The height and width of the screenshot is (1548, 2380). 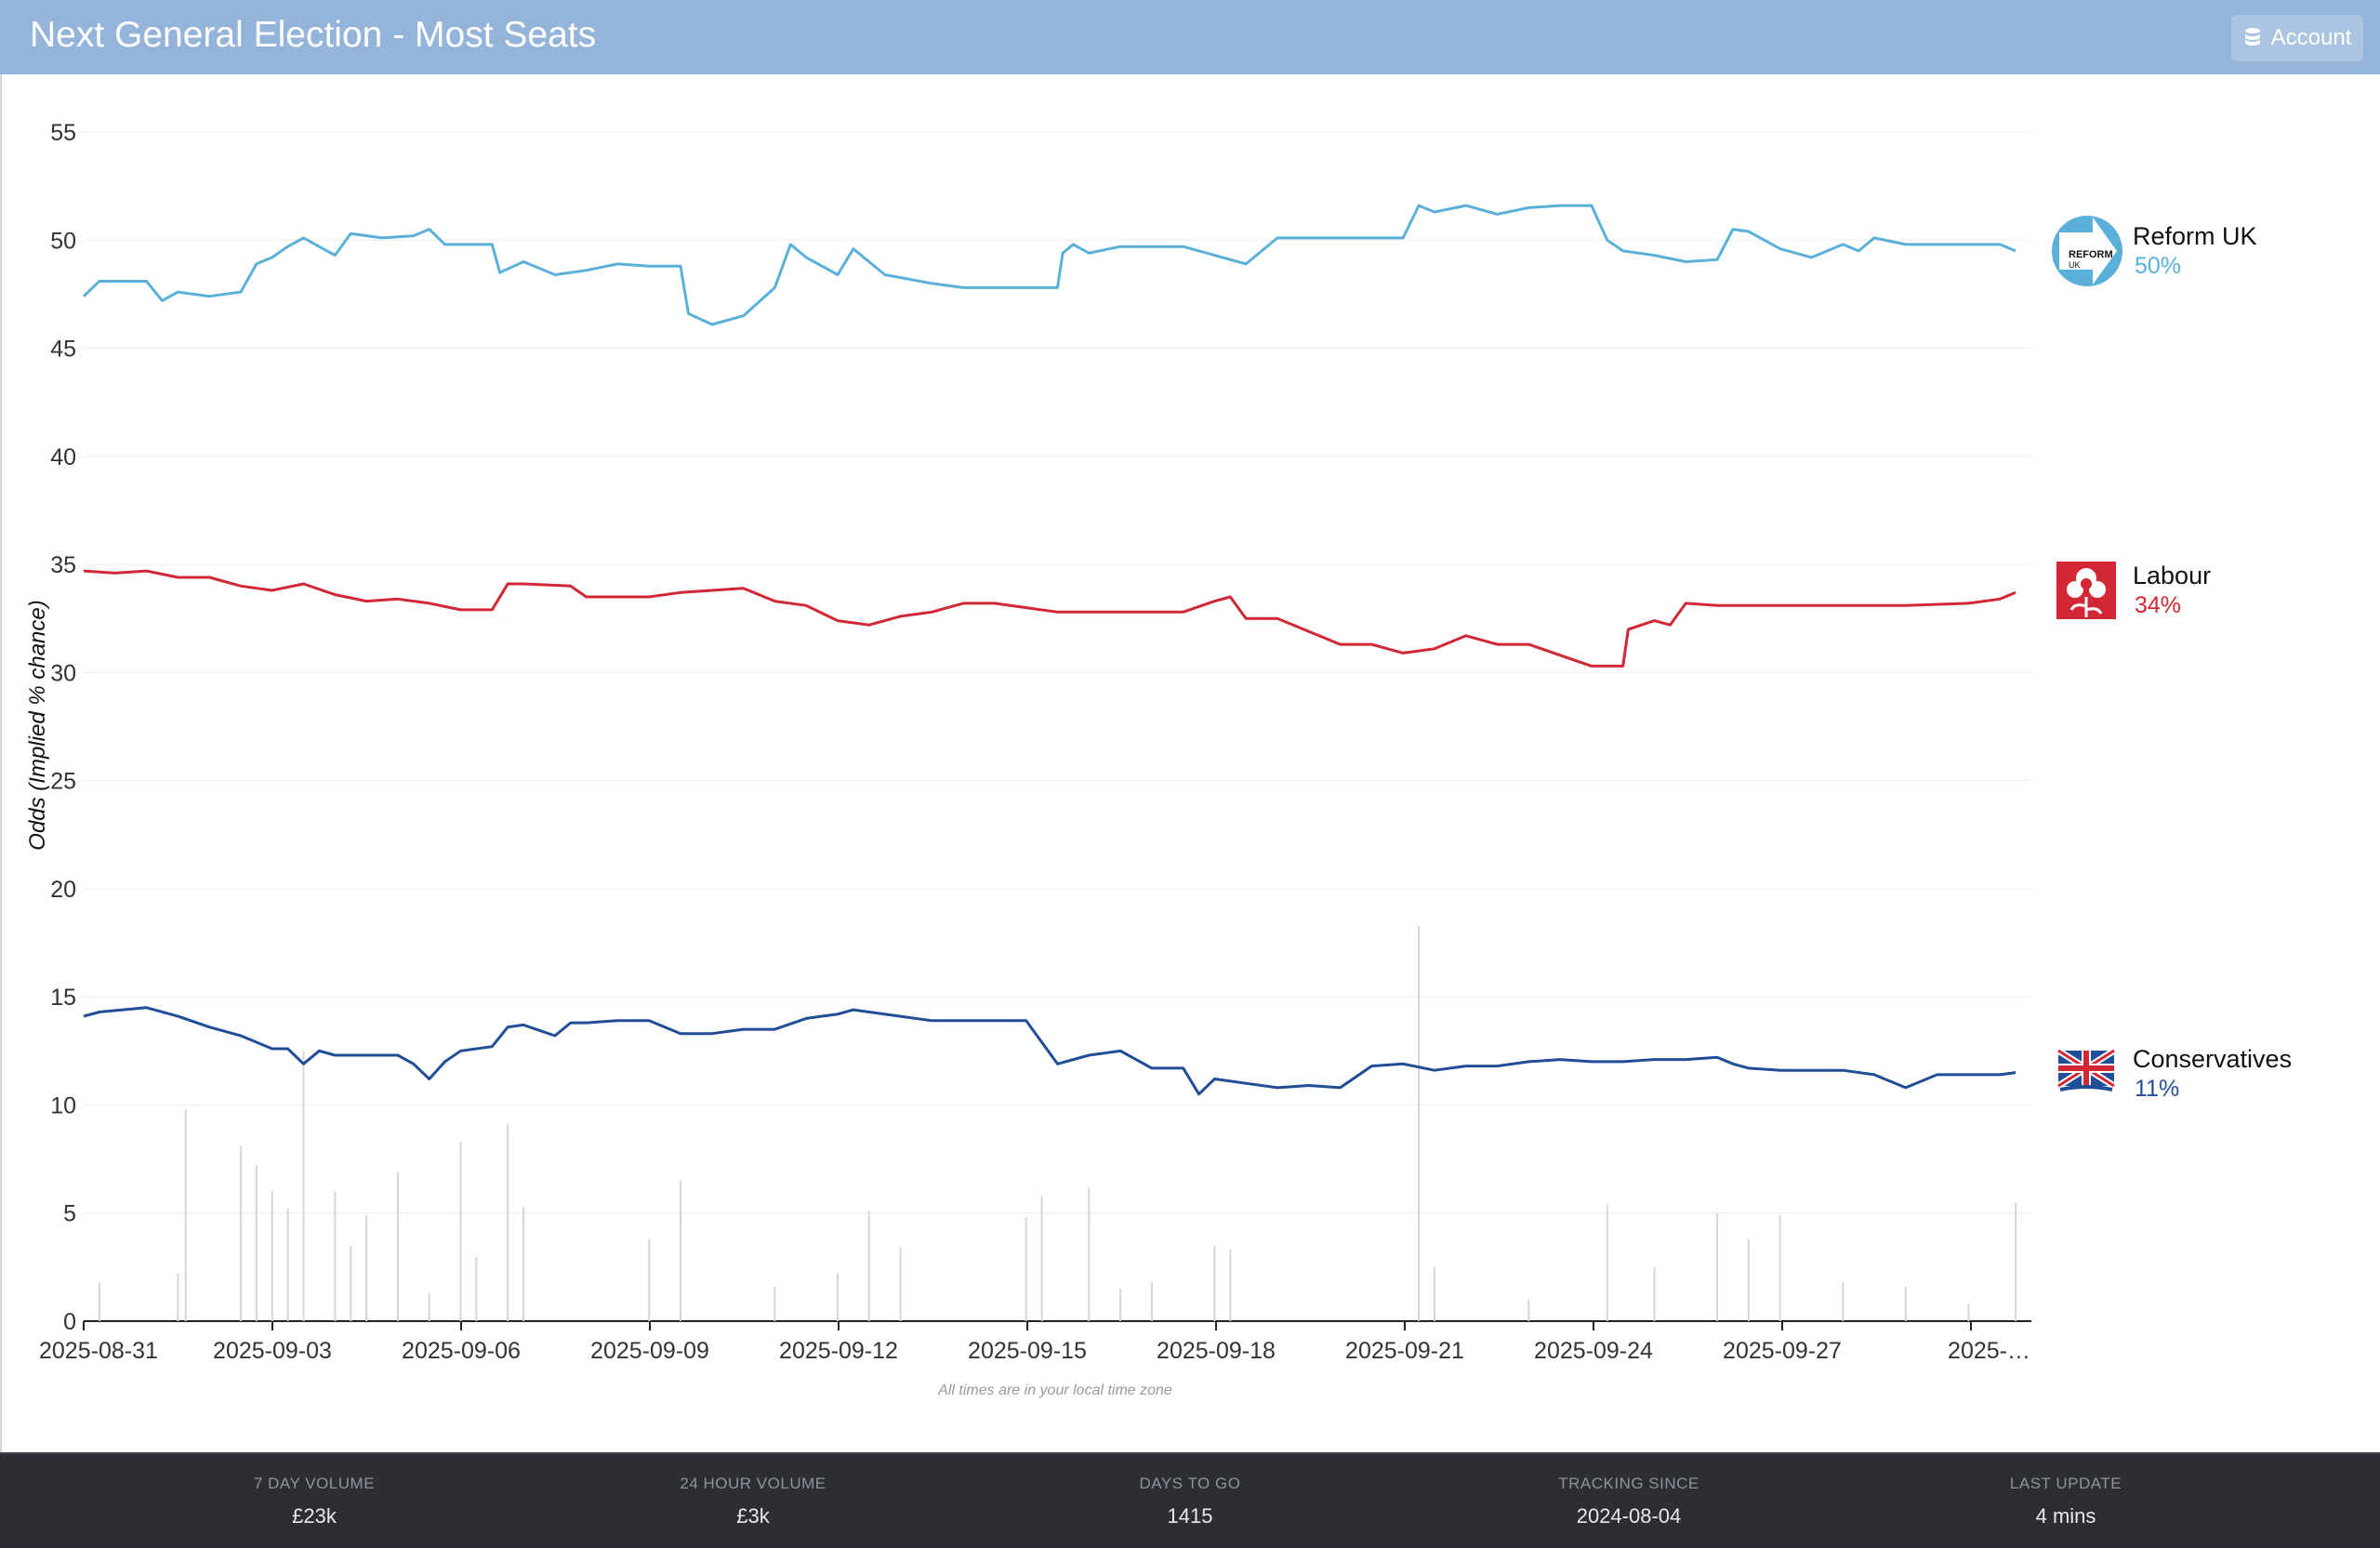 What do you see at coordinates (1049, 265) in the screenshot?
I see `series-line-reform-uk` at bounding box center [1049, 265].